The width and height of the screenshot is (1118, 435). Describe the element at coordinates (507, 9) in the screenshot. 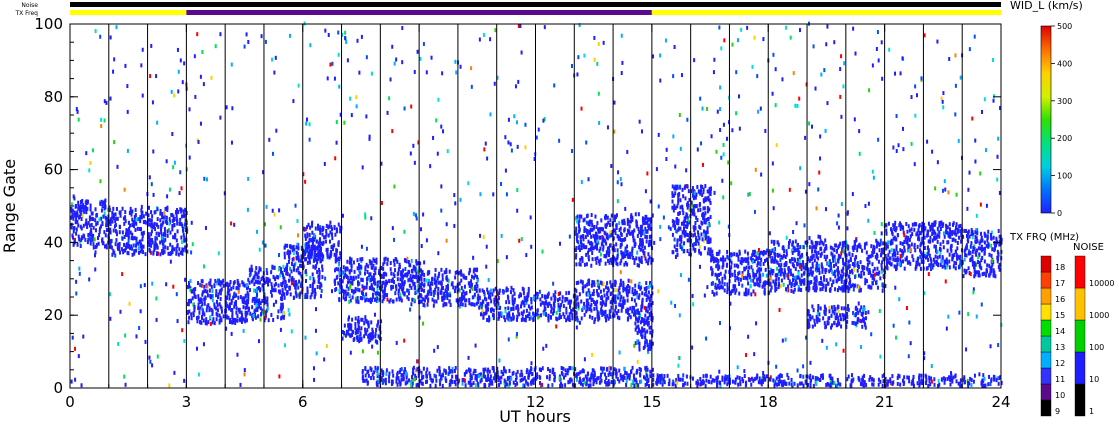

I see `top-status-bars: Noise TX Freq` at that location.